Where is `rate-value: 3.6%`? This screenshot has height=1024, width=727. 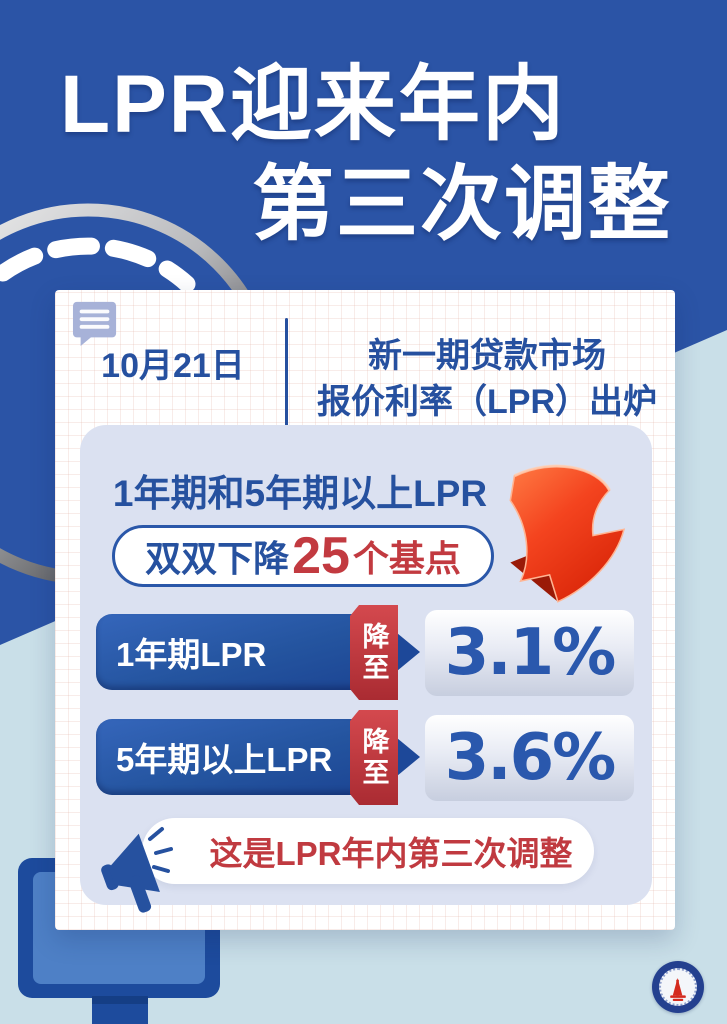
rate-value: 3.6% is located at coordinates (530, 758).